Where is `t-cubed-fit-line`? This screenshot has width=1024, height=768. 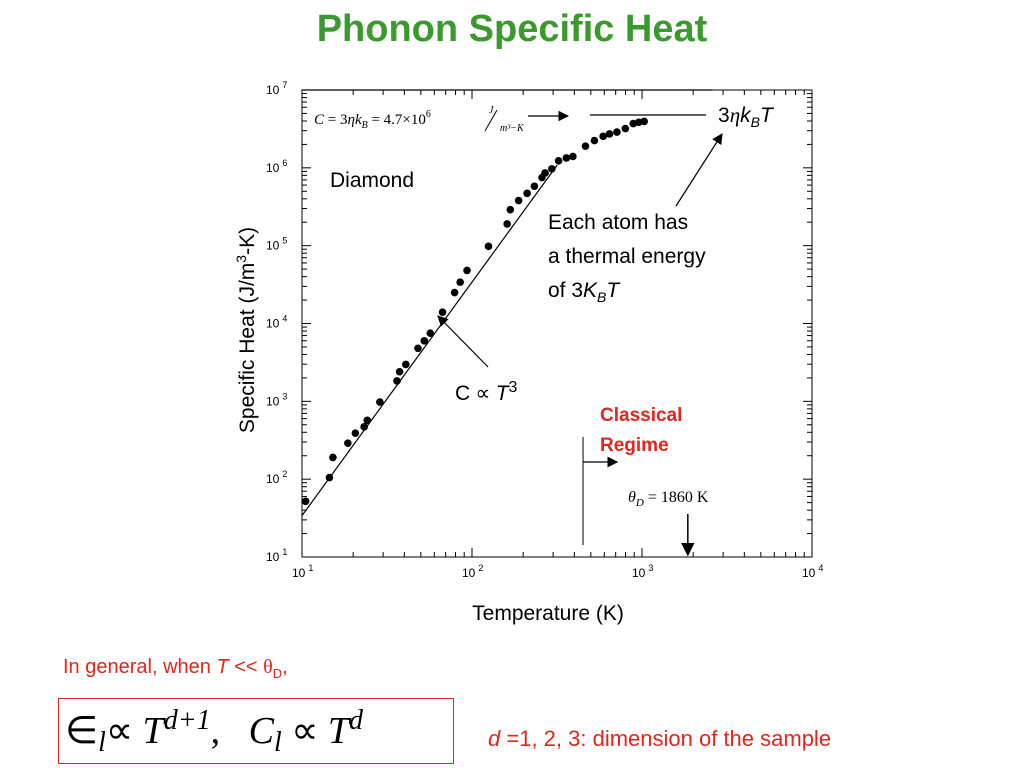 t-cubed-fit-line is located at coordinates (429, 340).